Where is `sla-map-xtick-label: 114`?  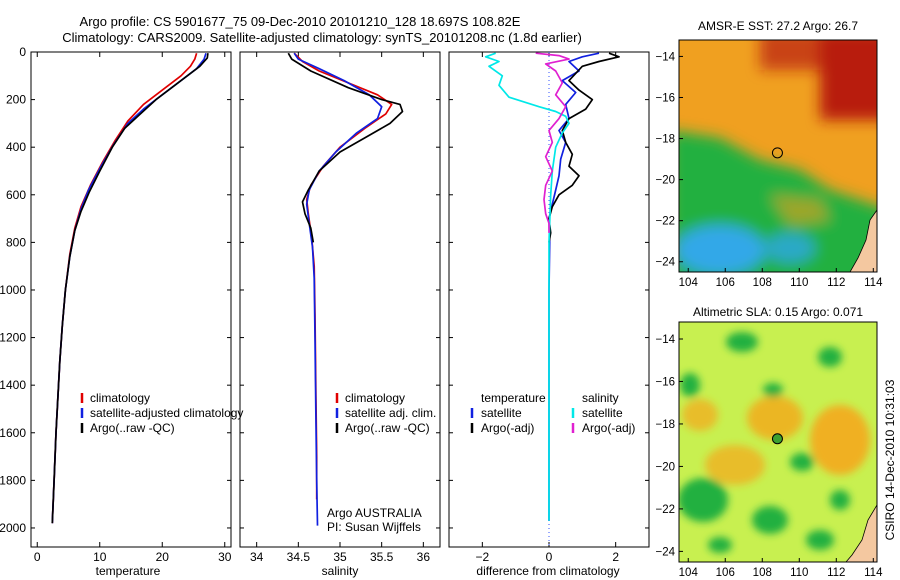
sla-map-xtick-label: 114 is located at coordinates (873, 573).